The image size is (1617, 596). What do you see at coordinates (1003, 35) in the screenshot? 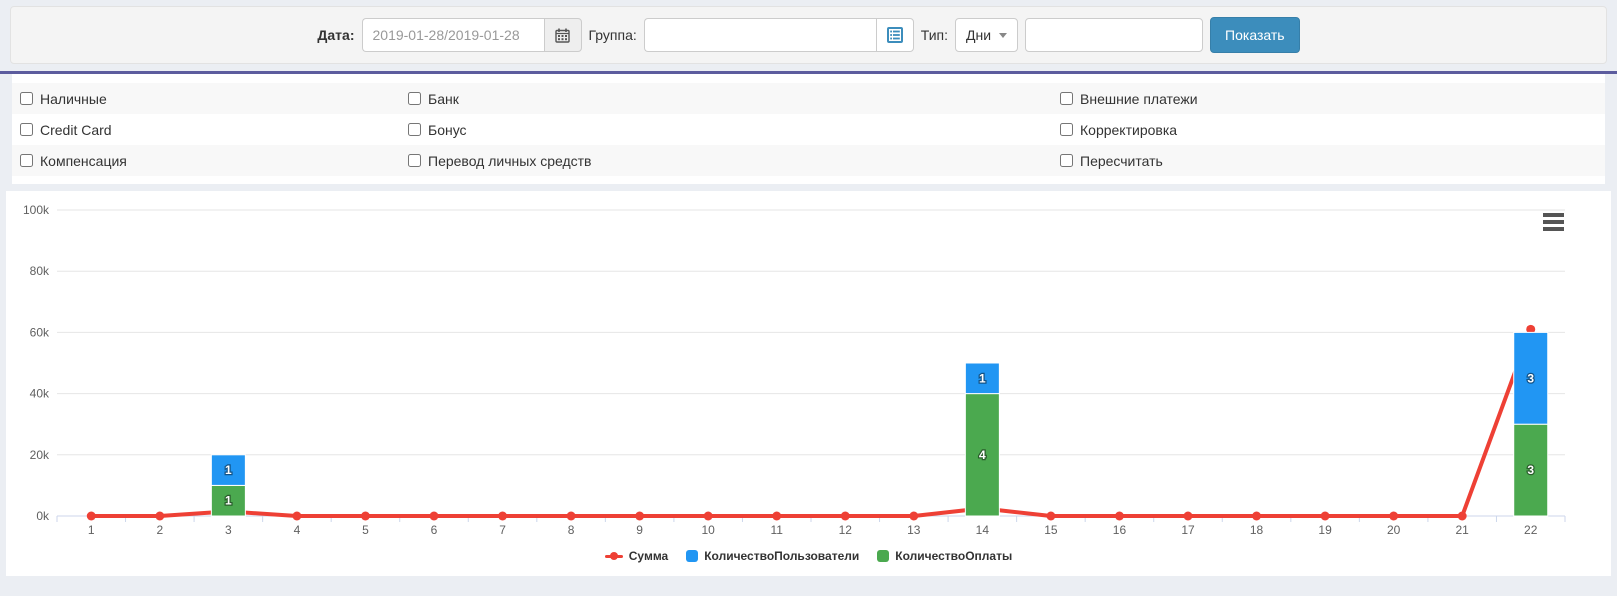
I see `chevron-down-icon` at bounding box center [1003, 35].